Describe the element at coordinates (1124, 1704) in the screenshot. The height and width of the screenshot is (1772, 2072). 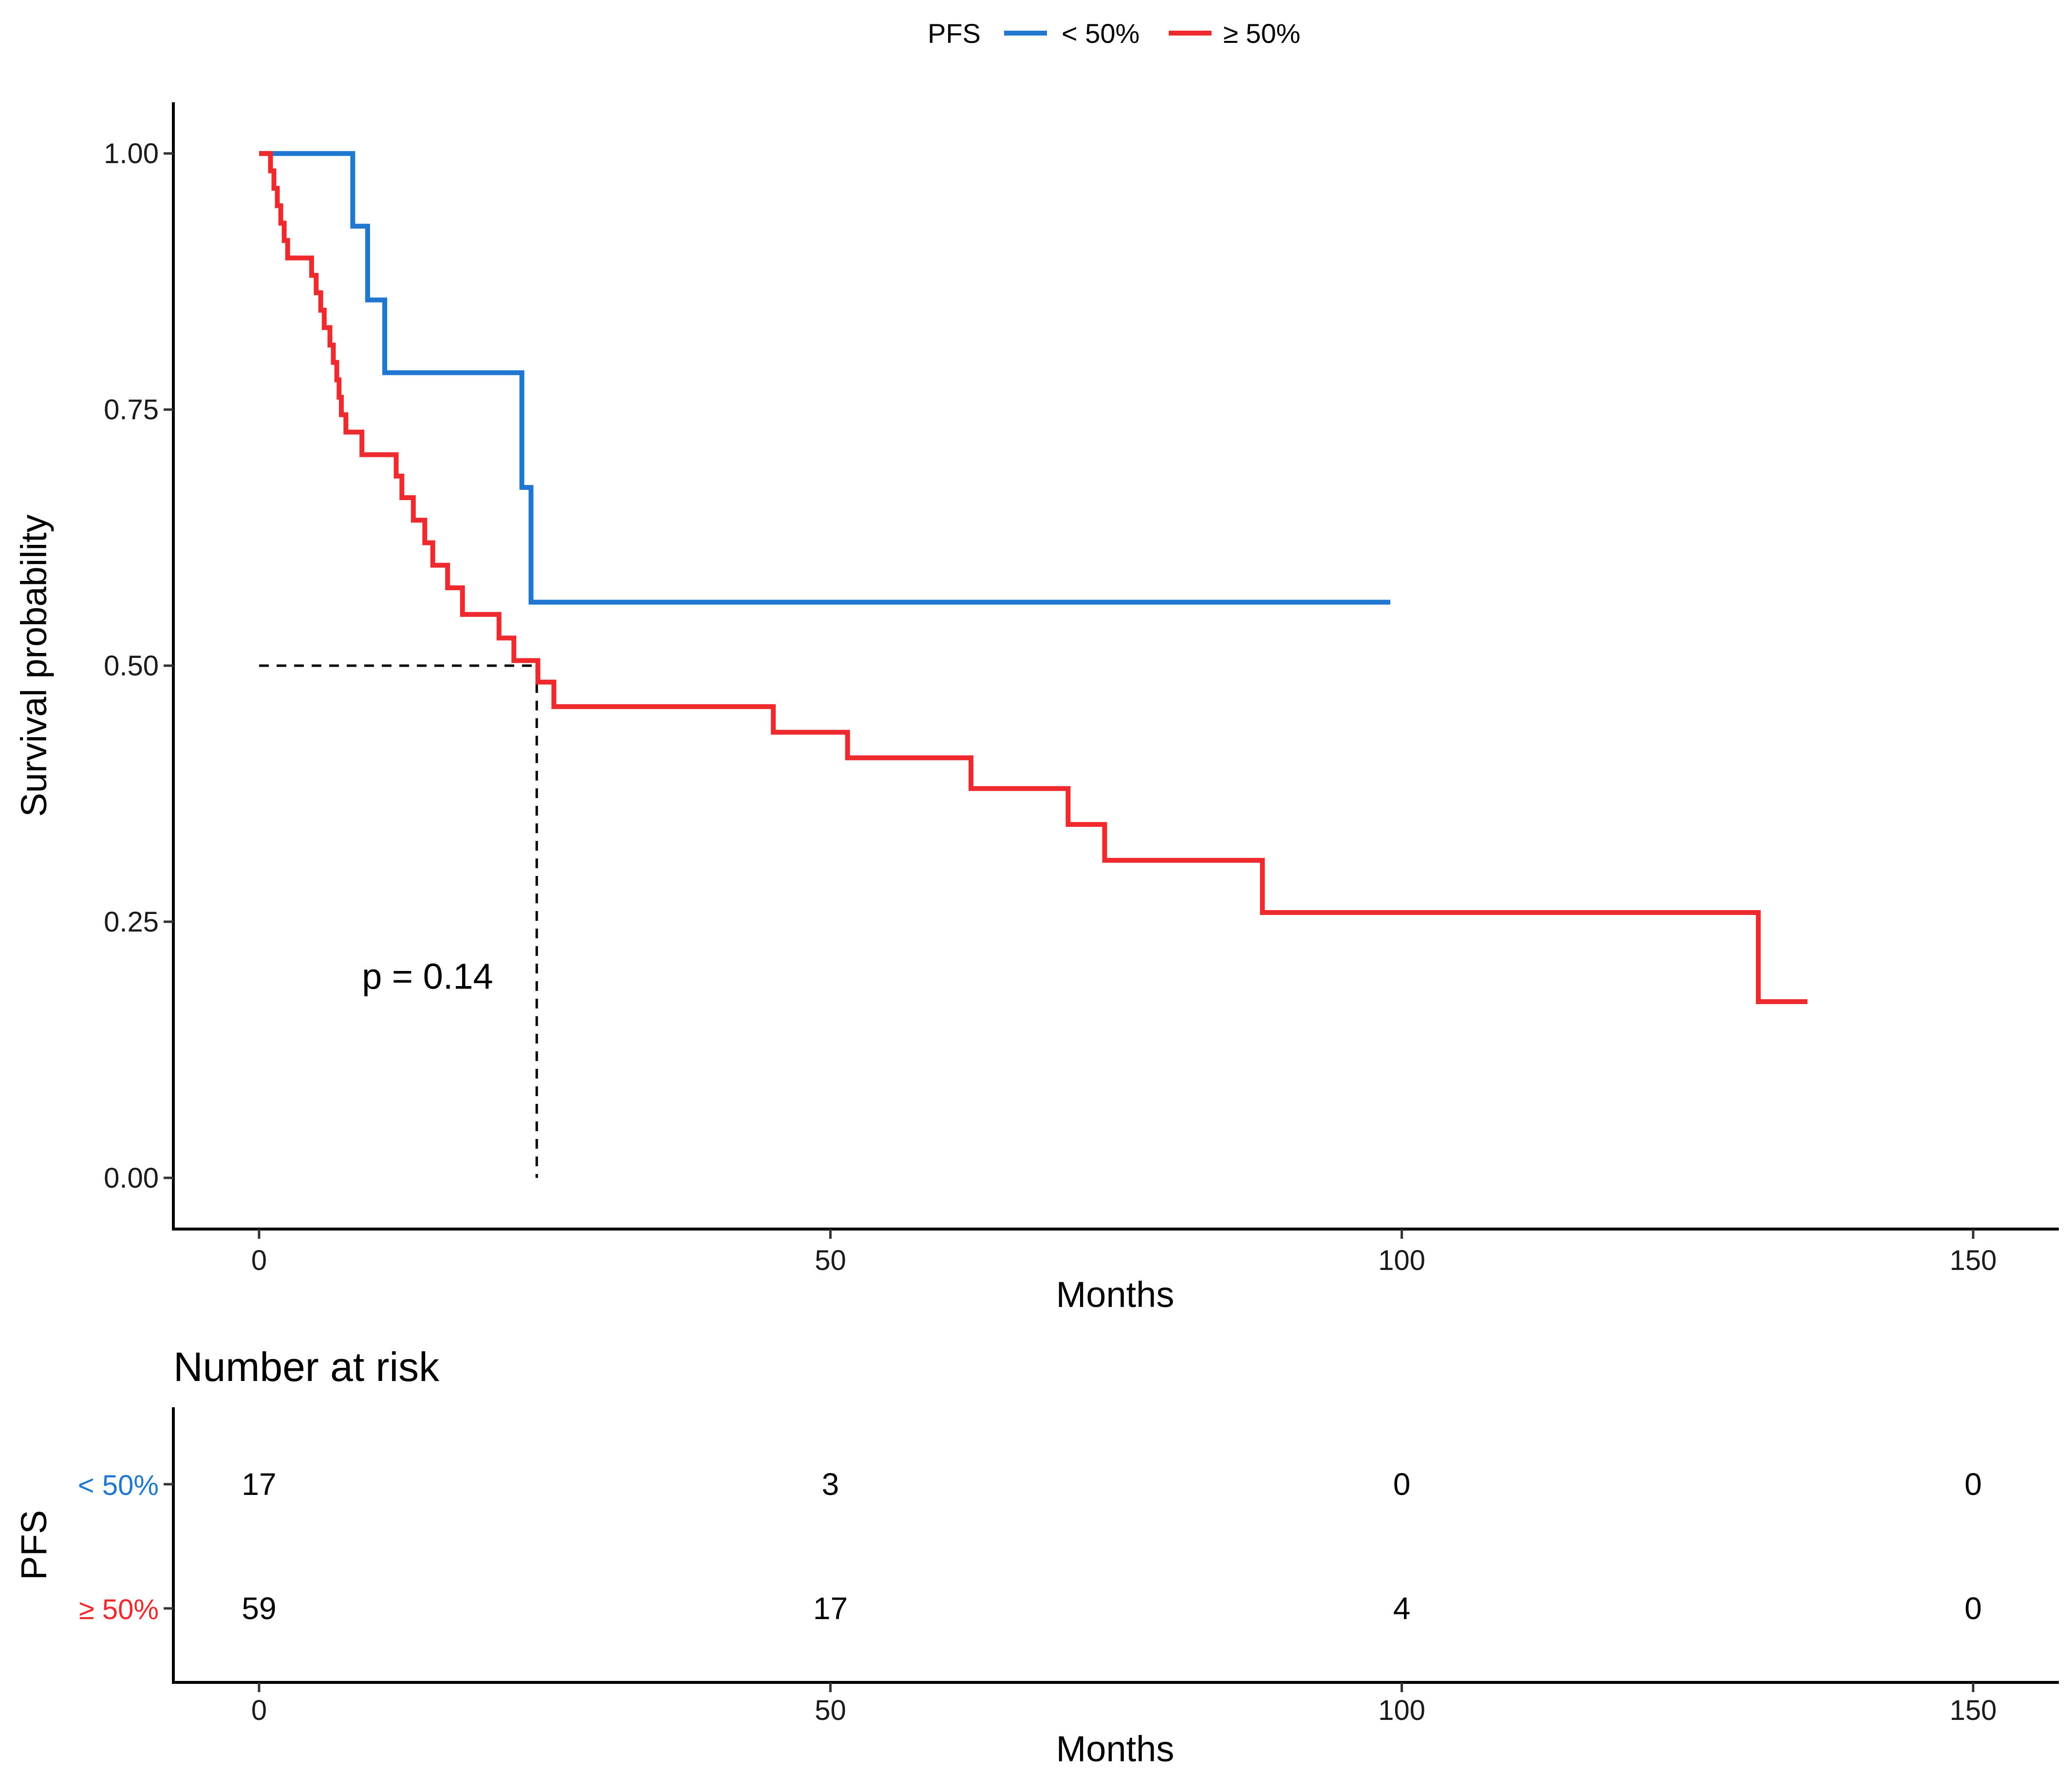
I see `risk-x-ticks: 0 50 100 150` at that location.